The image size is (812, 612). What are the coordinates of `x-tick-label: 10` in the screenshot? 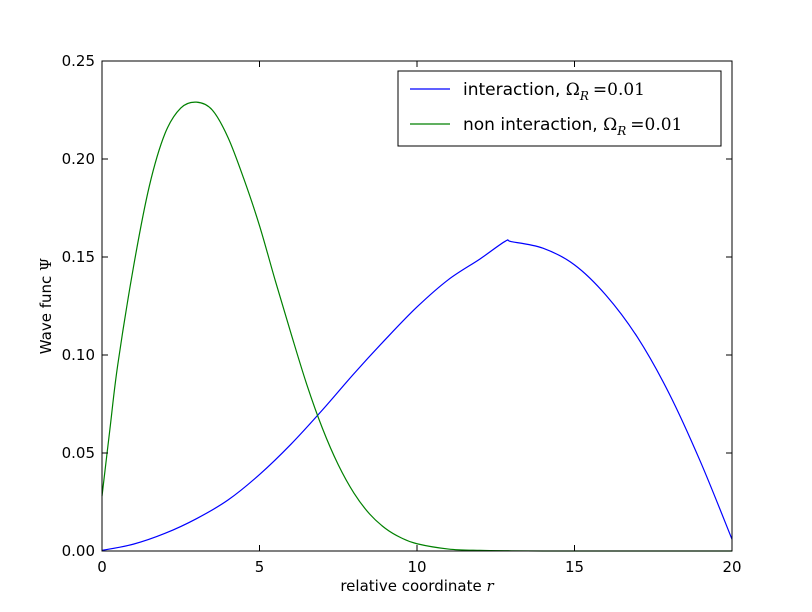 It's located at (416, 567).